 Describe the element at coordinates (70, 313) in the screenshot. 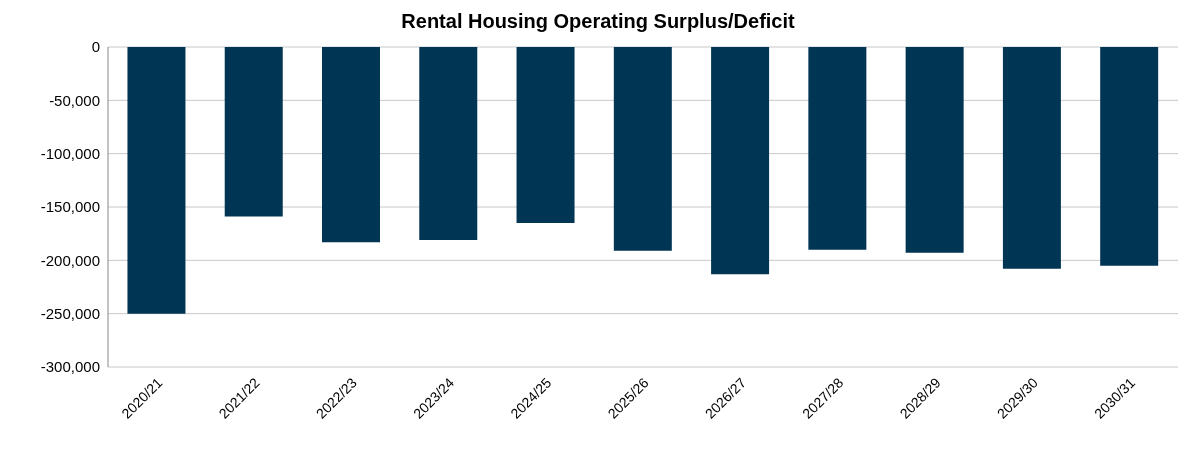

I see `y-tick-label: -250,000` at that location.